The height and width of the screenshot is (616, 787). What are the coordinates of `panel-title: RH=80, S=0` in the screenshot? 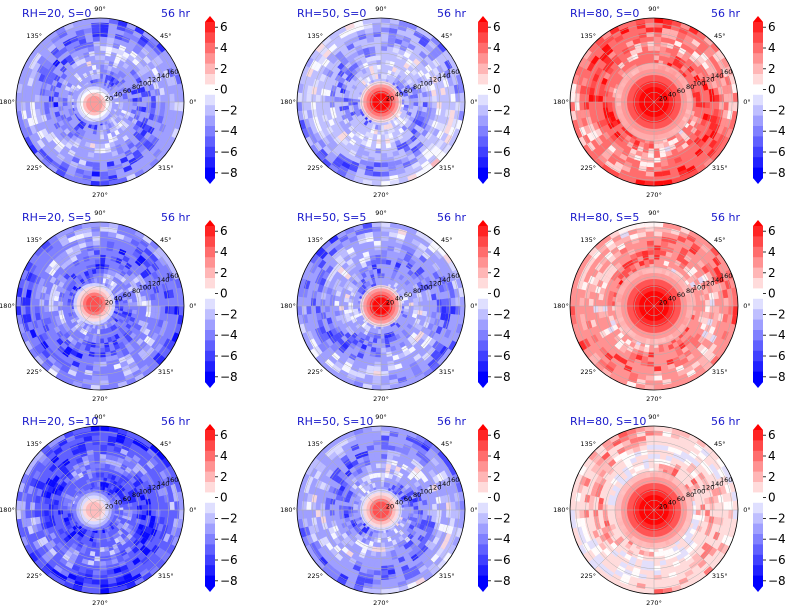 It's located at (604, 13).